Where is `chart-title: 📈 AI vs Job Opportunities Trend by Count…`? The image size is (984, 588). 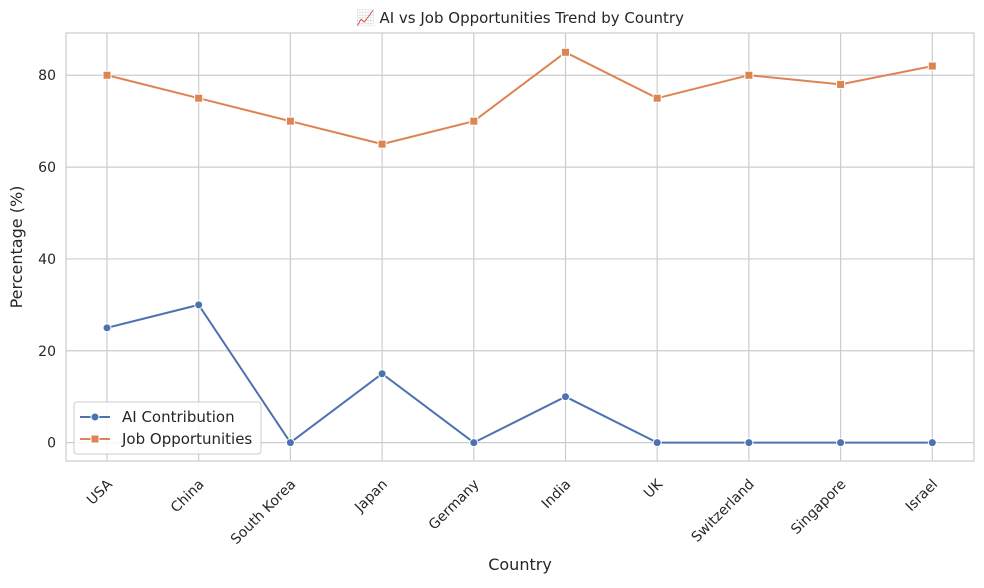 chart-title: 📈 AI vs Job Opportunities Trend by Count… is located at coordinates (520, 18).